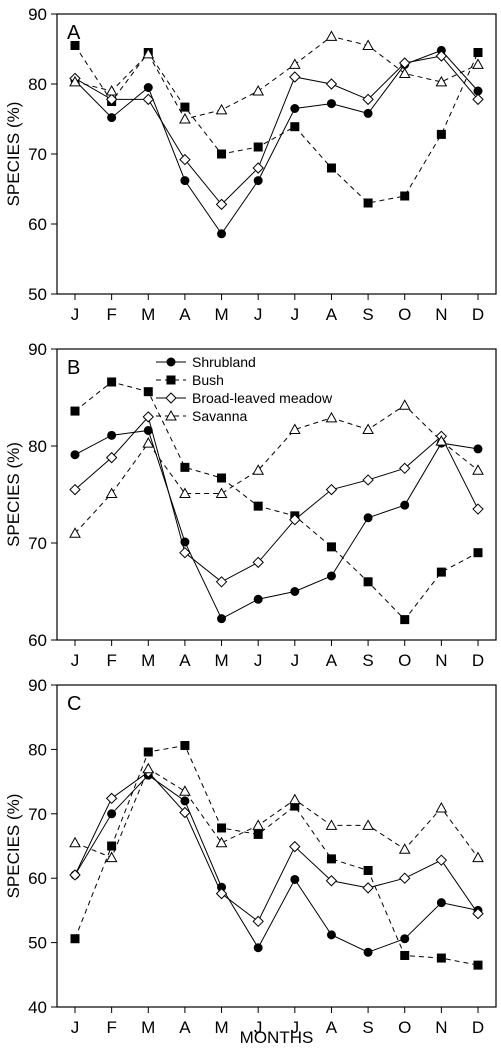 This screenshot has height=1051, width=501. I want to click on legend-label: Bush, so click(208, 380).